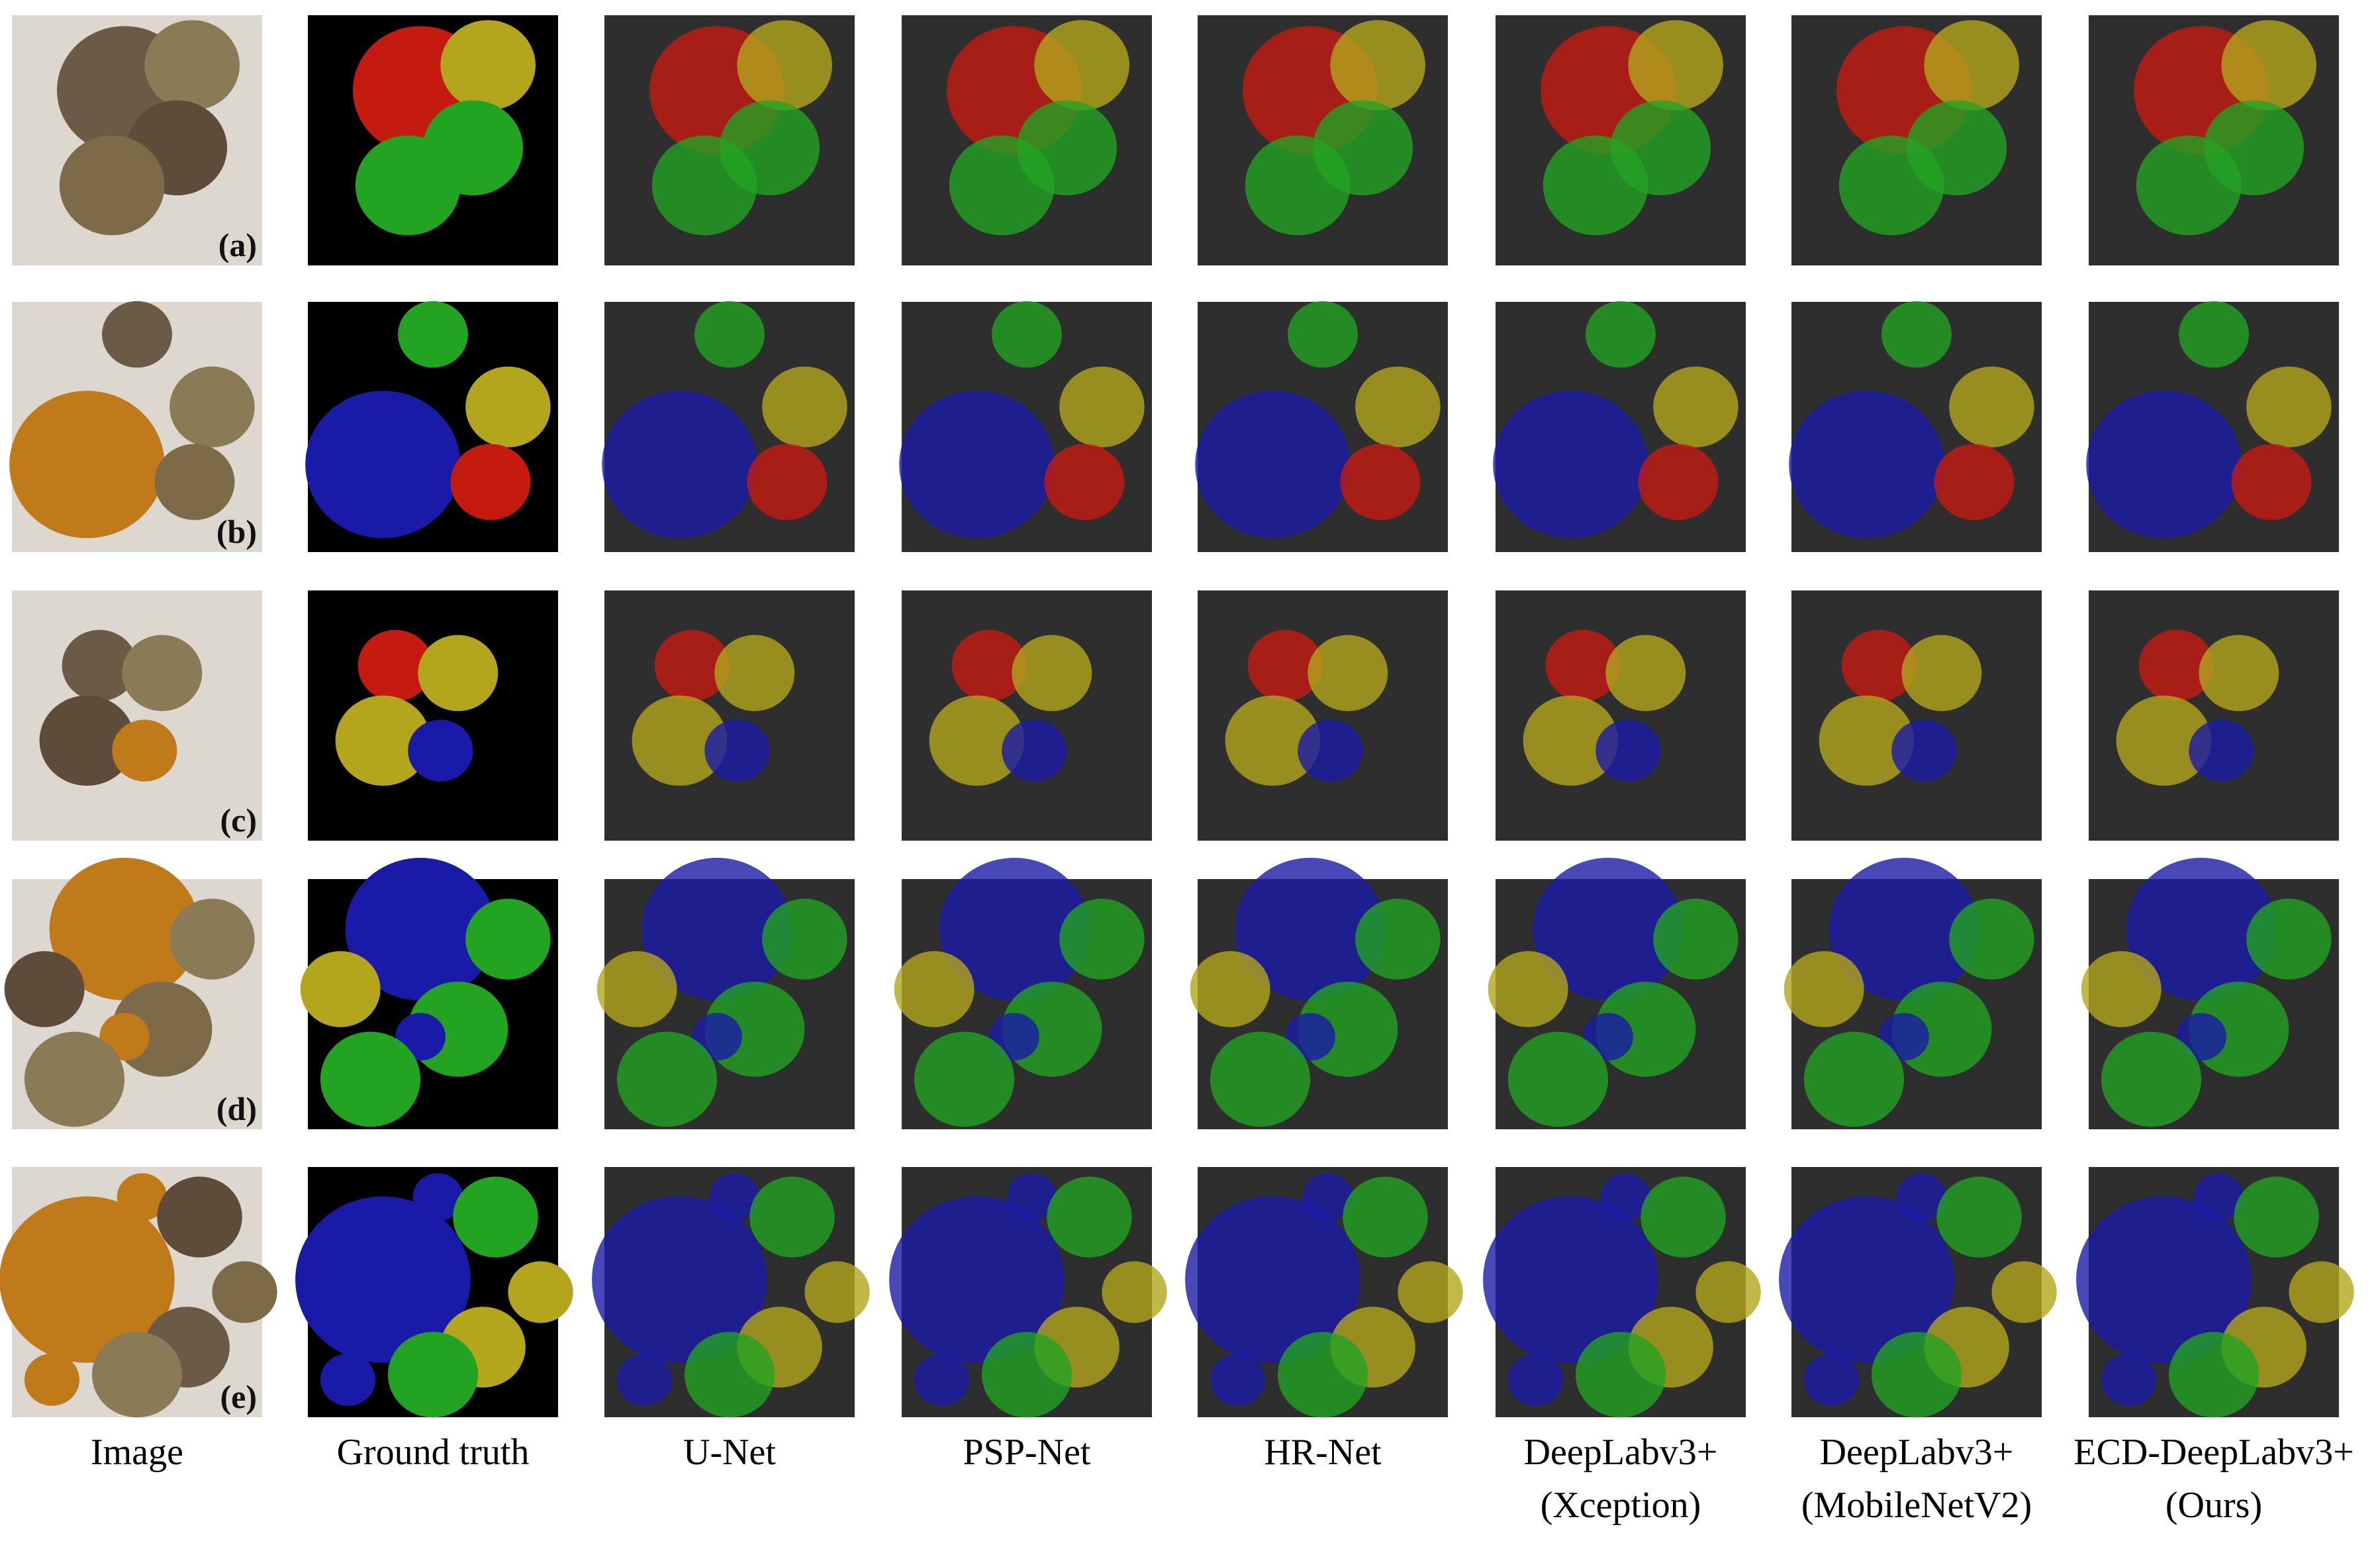  What do you see at coordinates (237, 244) in the screenshot?
I see `row-label: (a)` at bounding box center [237, 244].